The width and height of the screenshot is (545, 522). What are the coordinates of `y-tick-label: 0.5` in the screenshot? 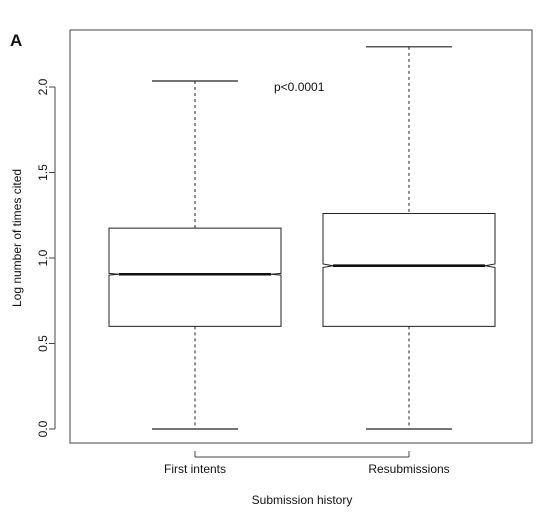 It's located at (43, 343).